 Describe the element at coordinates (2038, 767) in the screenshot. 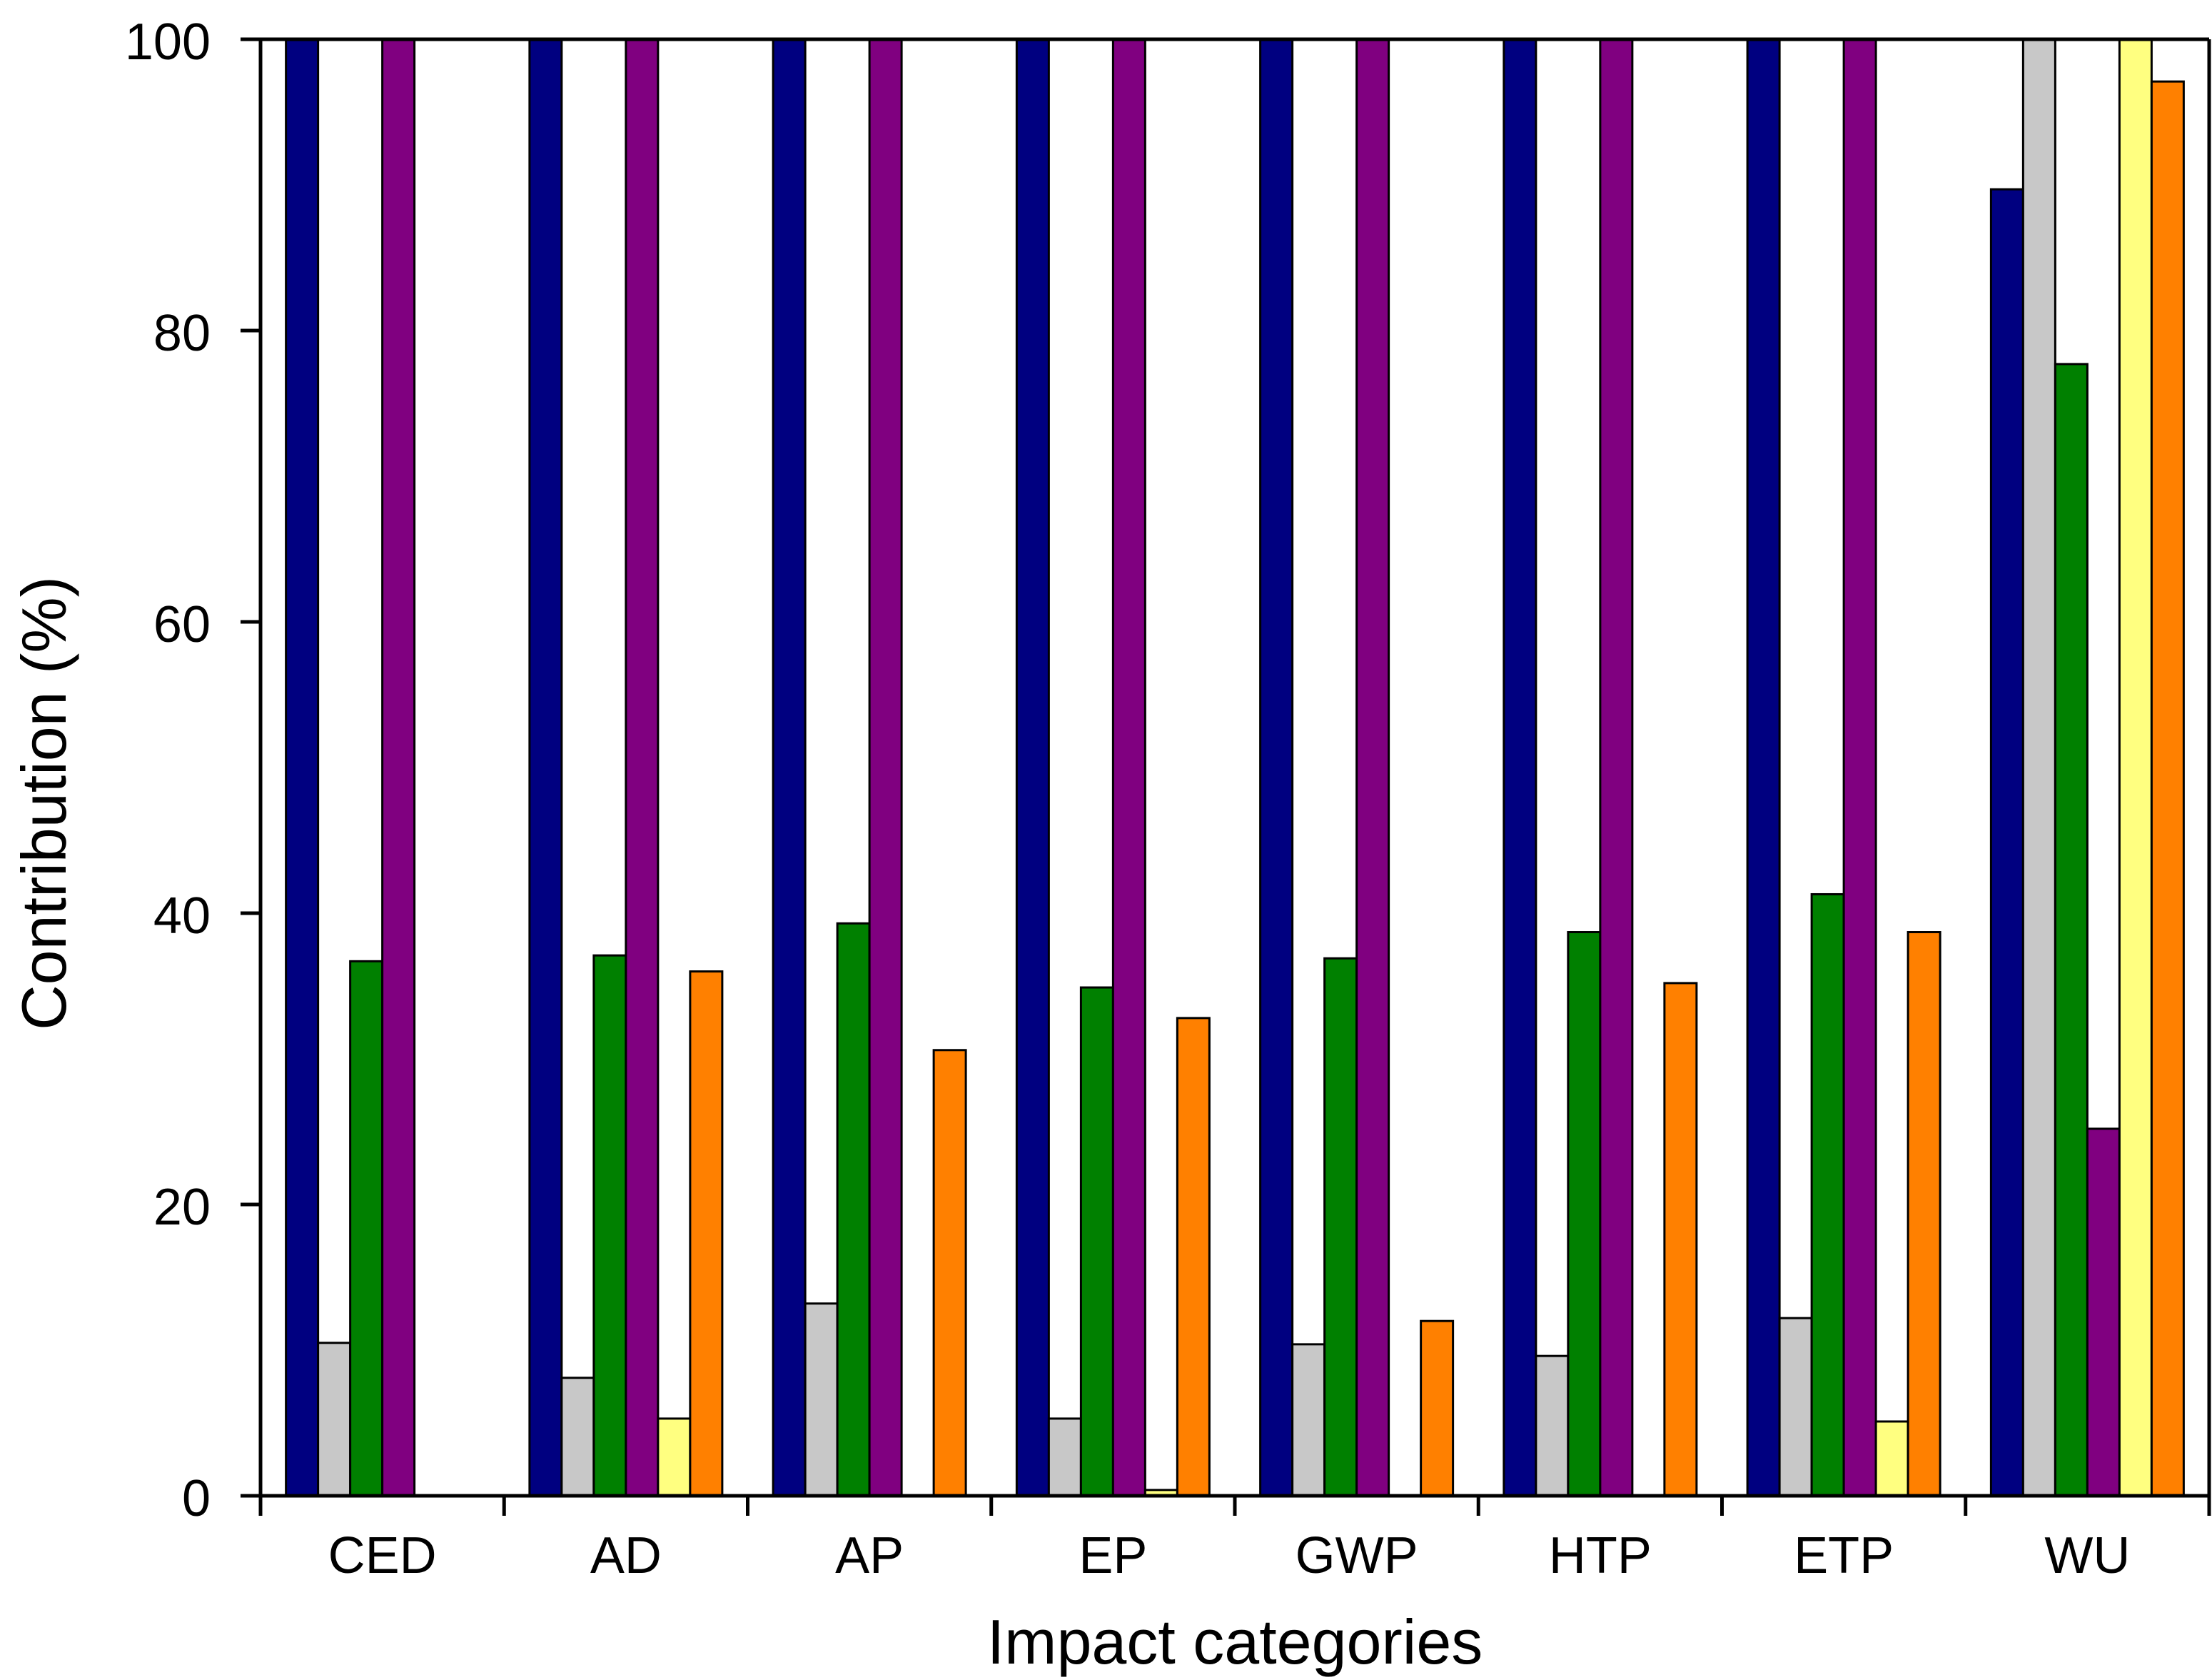

I see `bar-wu-s2` at that location.